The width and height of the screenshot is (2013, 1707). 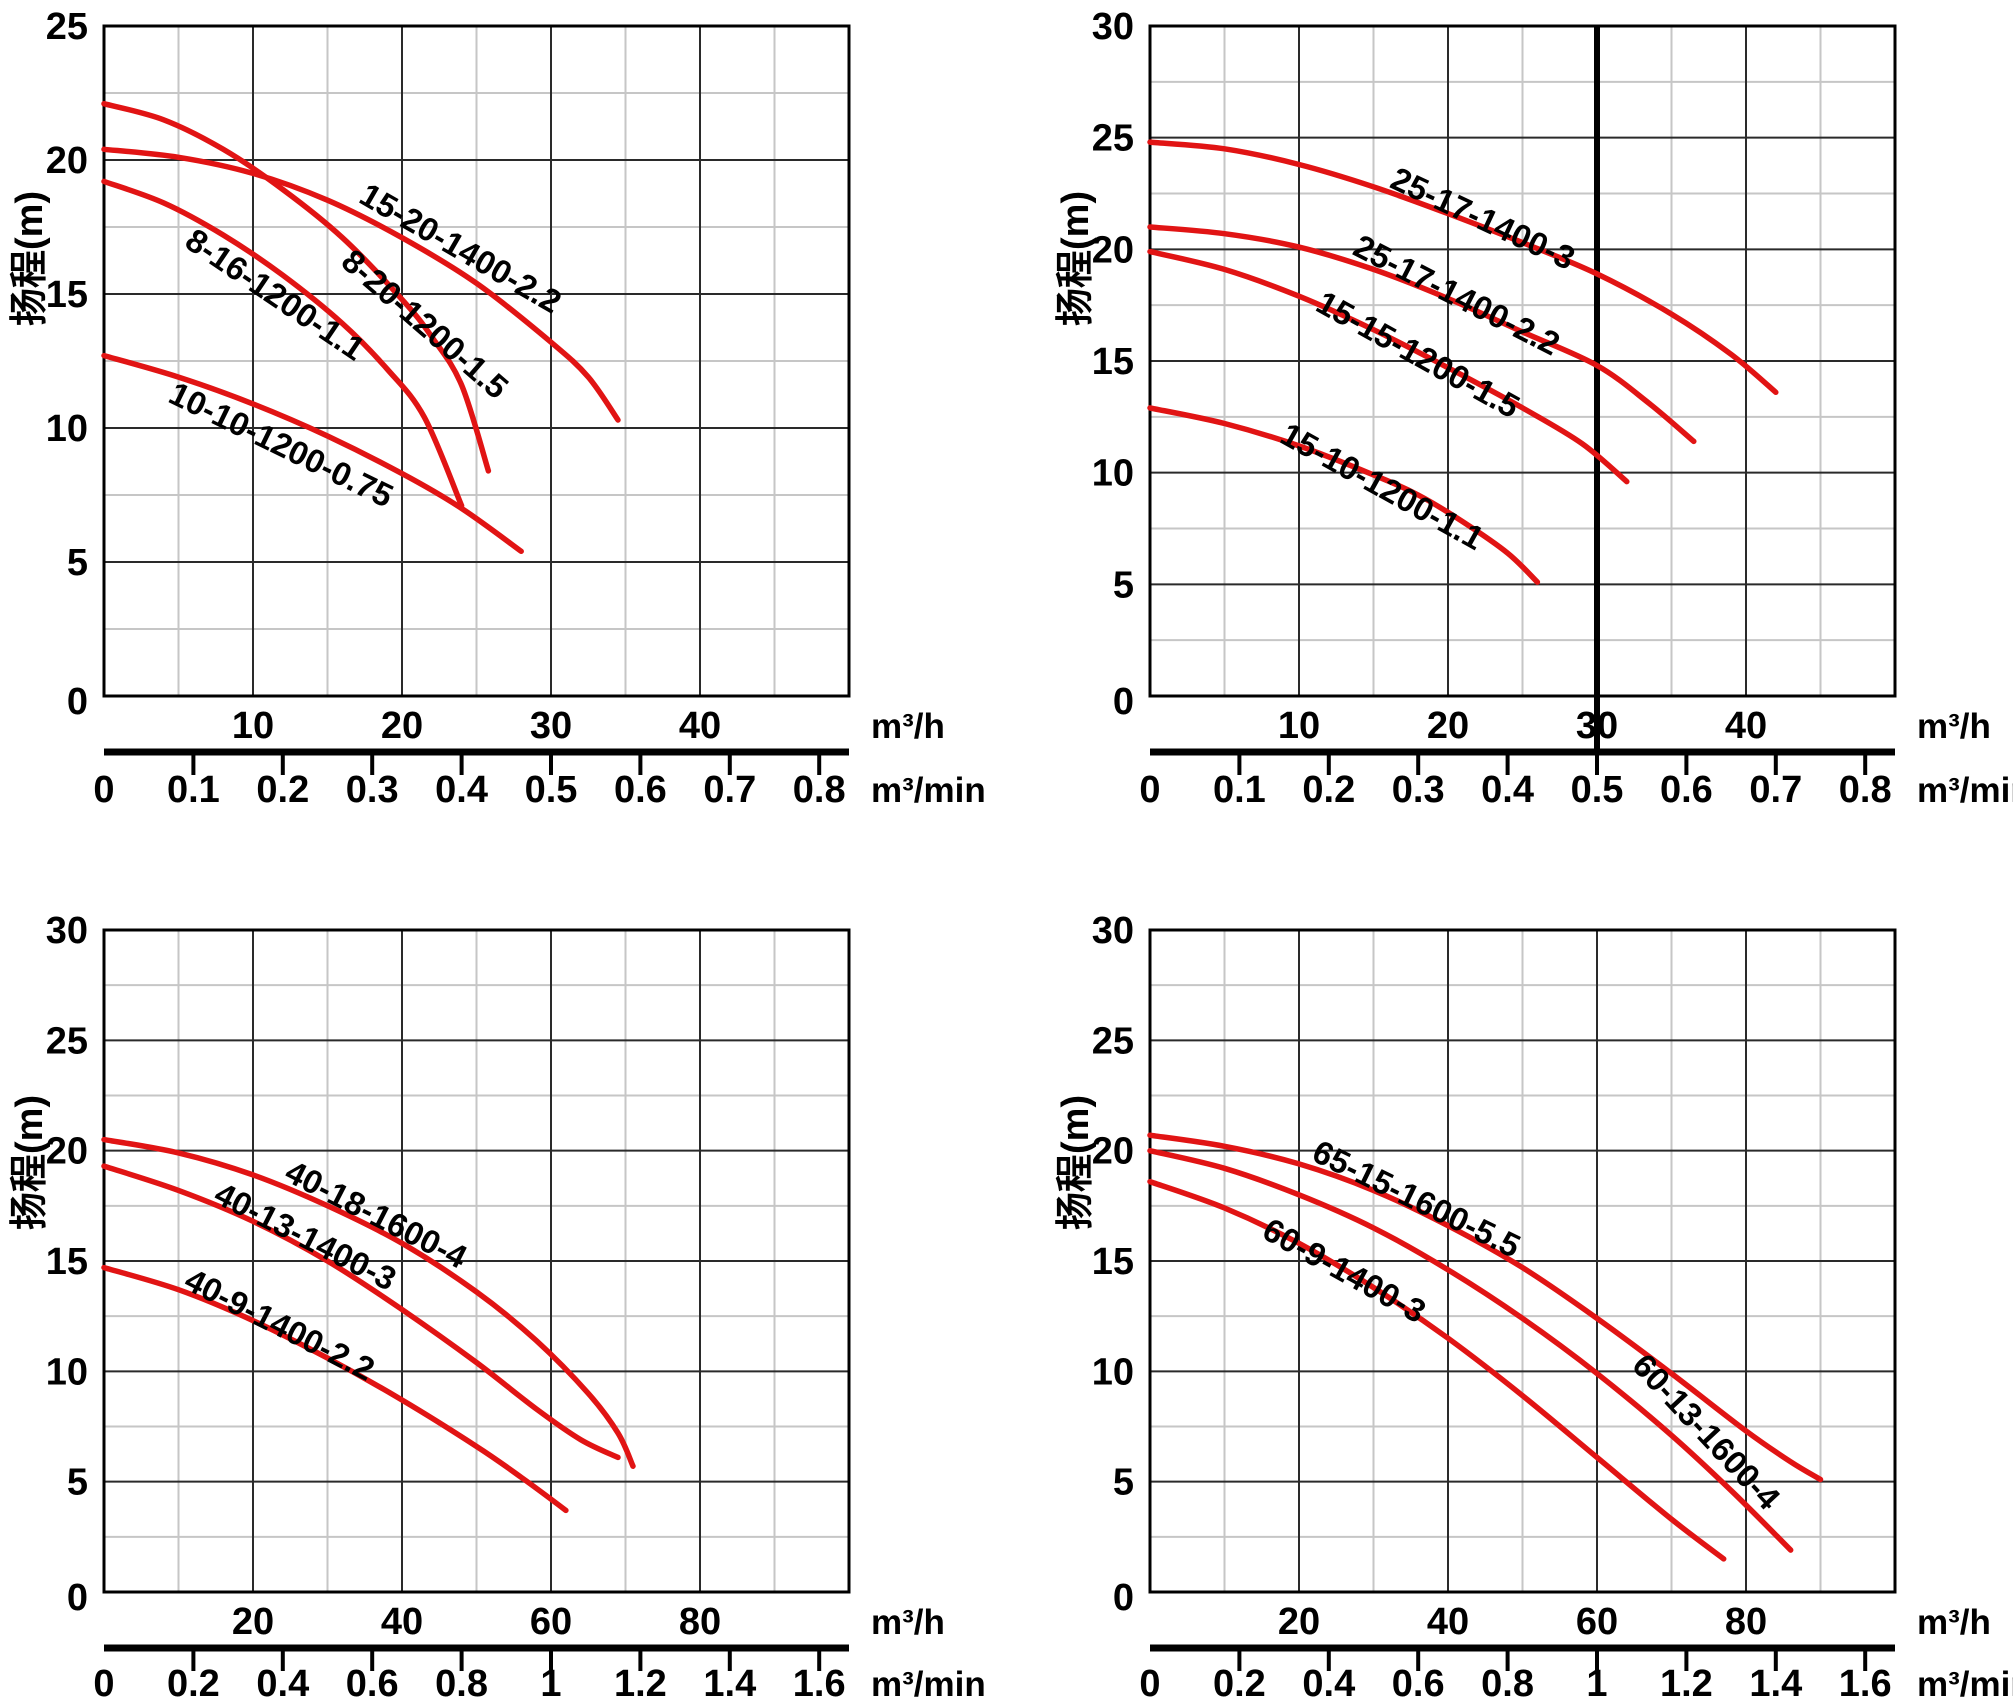 I want to click on curve-40-9-1400-2.2, so click(x=335, y=1389).